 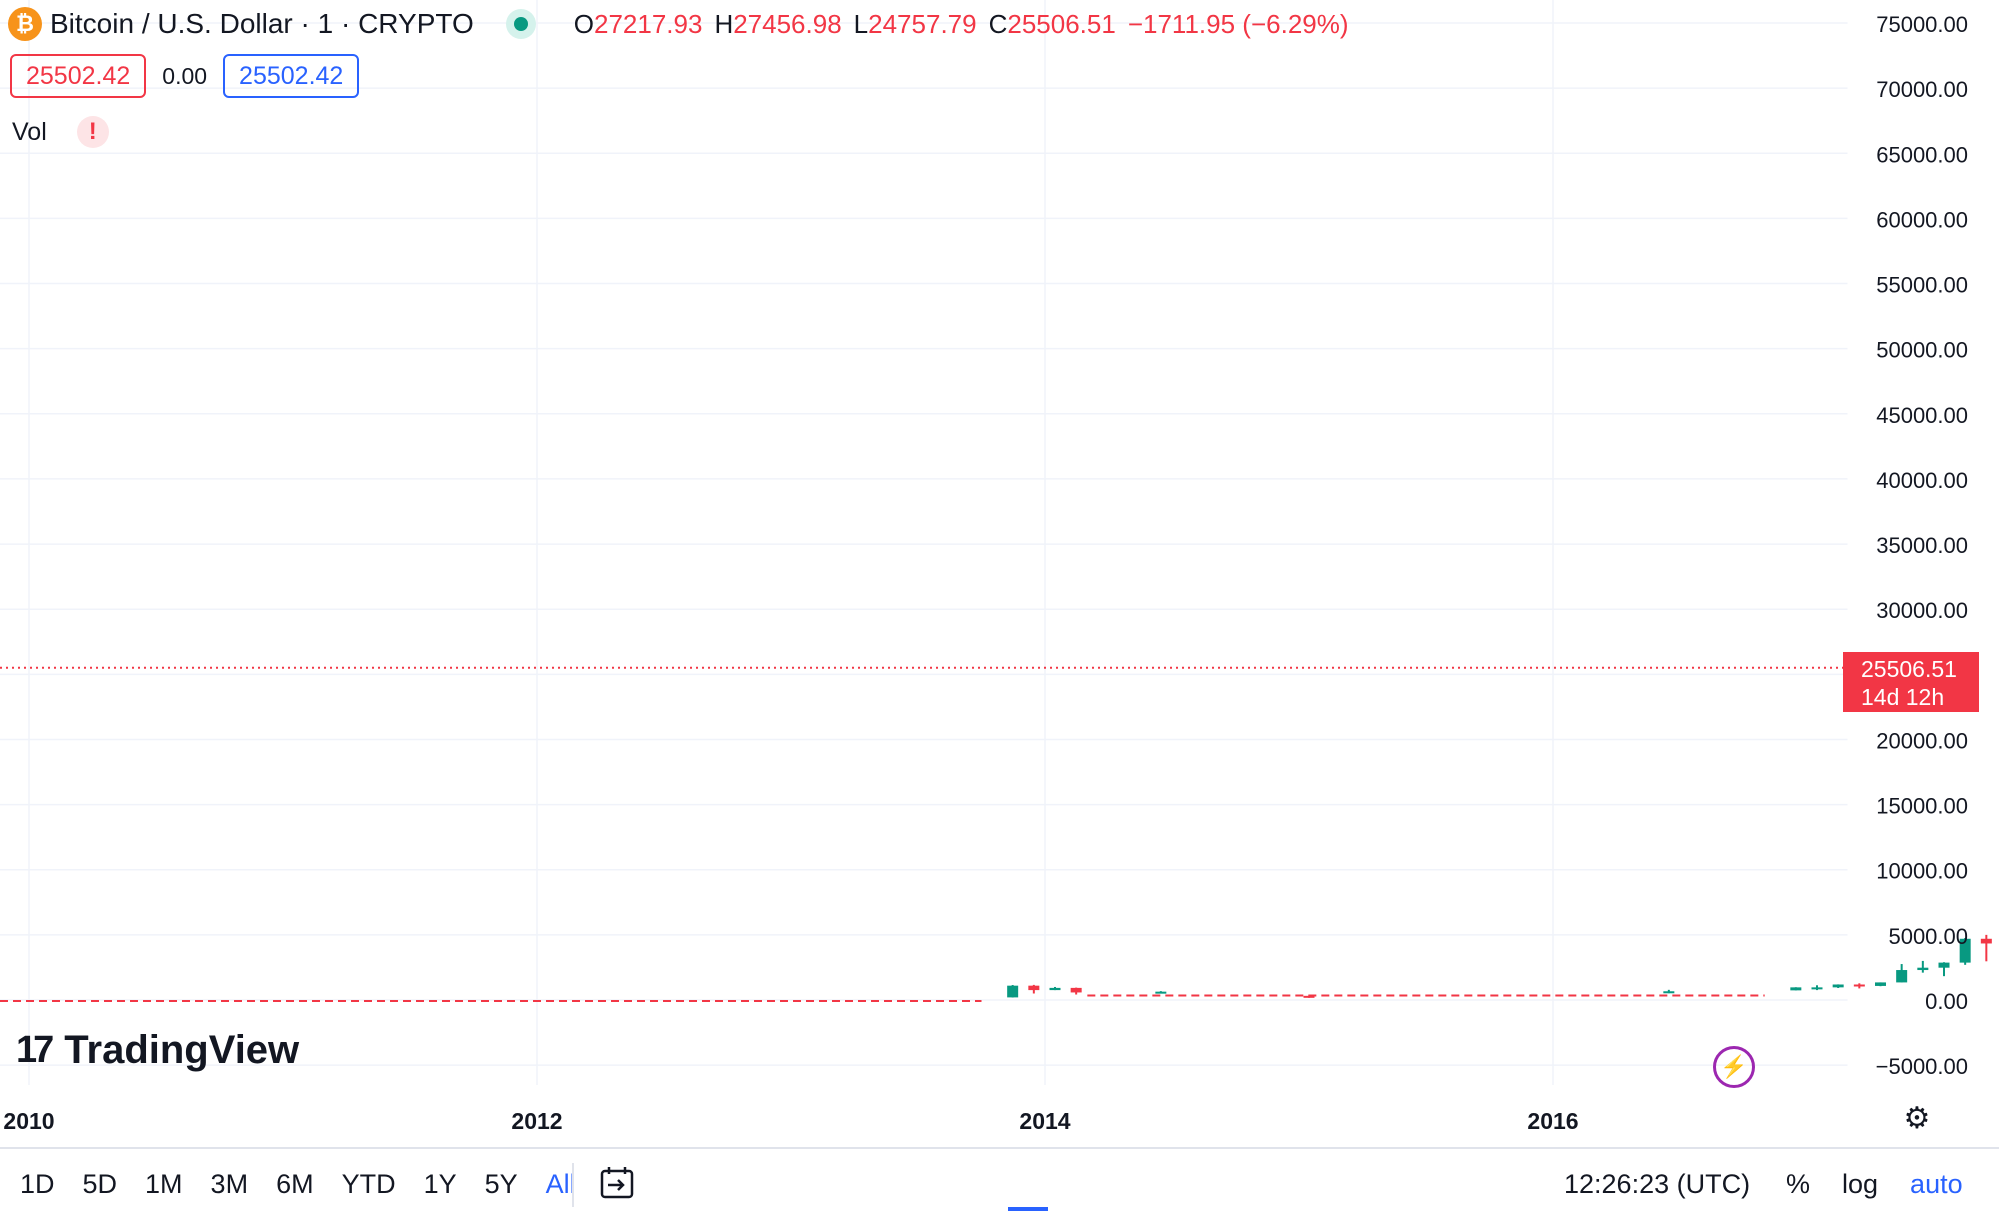 I want to click on y-tick-label: 45000.00, so click(x=1922, y=415).